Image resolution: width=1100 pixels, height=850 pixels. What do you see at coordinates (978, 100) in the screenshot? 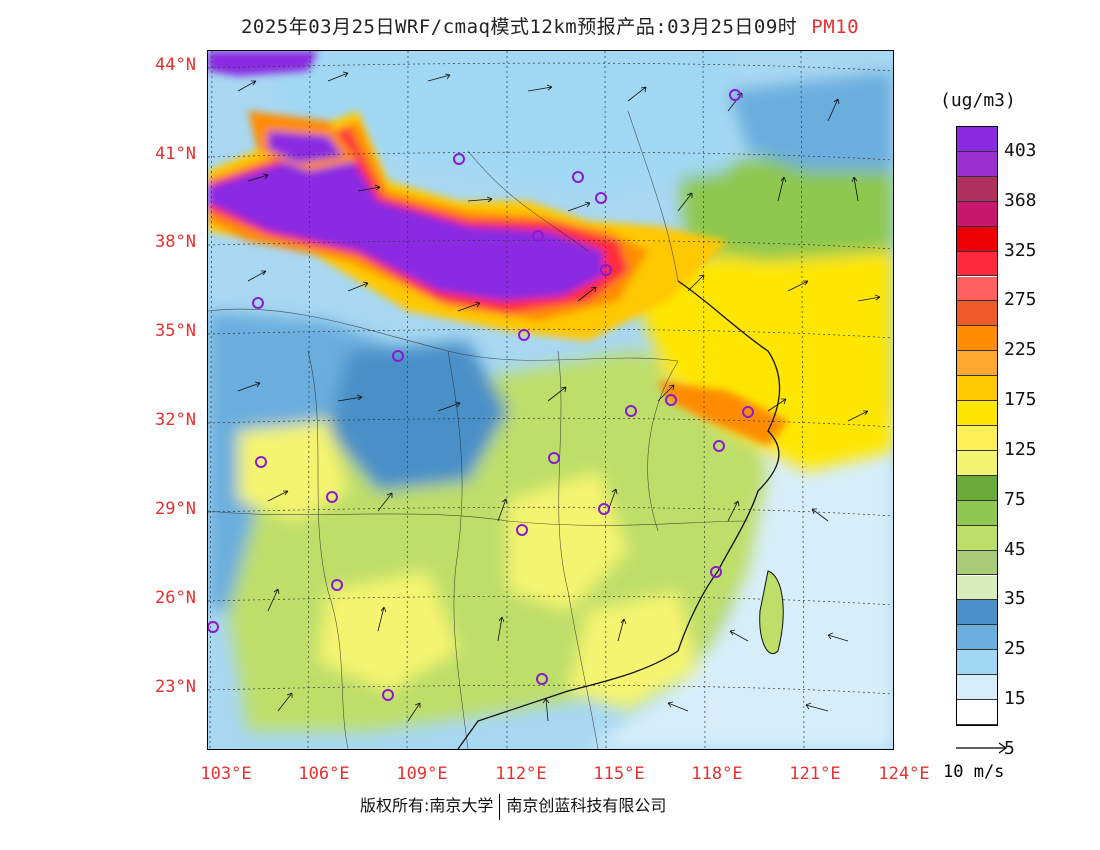
I see `legend-unit: (ug/m3)` at bounding box center [978, 100].